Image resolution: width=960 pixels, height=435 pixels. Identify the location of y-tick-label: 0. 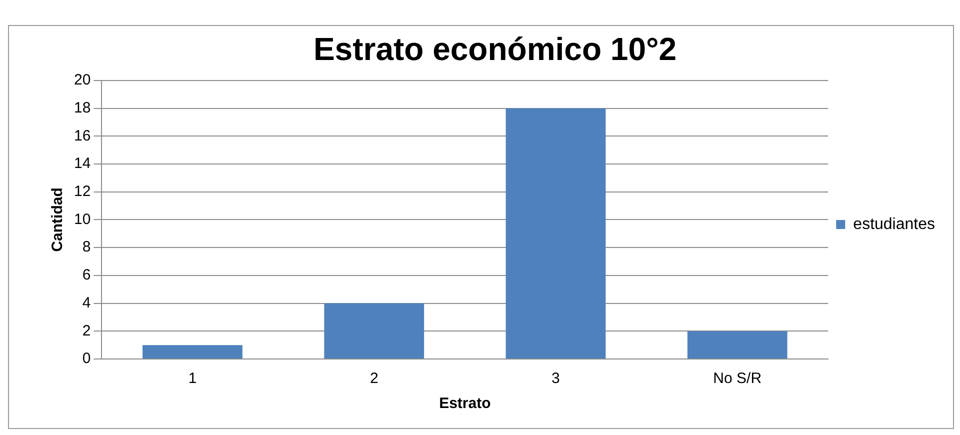
(86, 359).